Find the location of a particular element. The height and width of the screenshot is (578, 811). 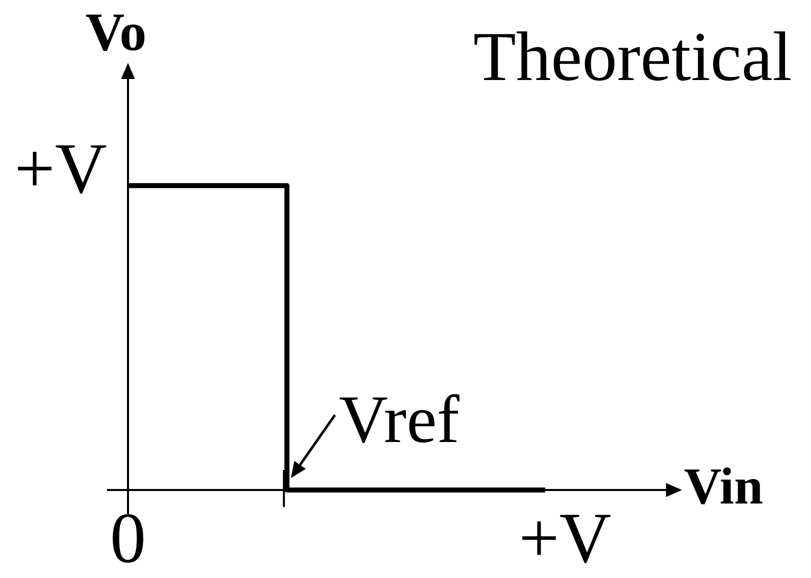

x-axis-title: Vin is located at coordinates (724, 487).